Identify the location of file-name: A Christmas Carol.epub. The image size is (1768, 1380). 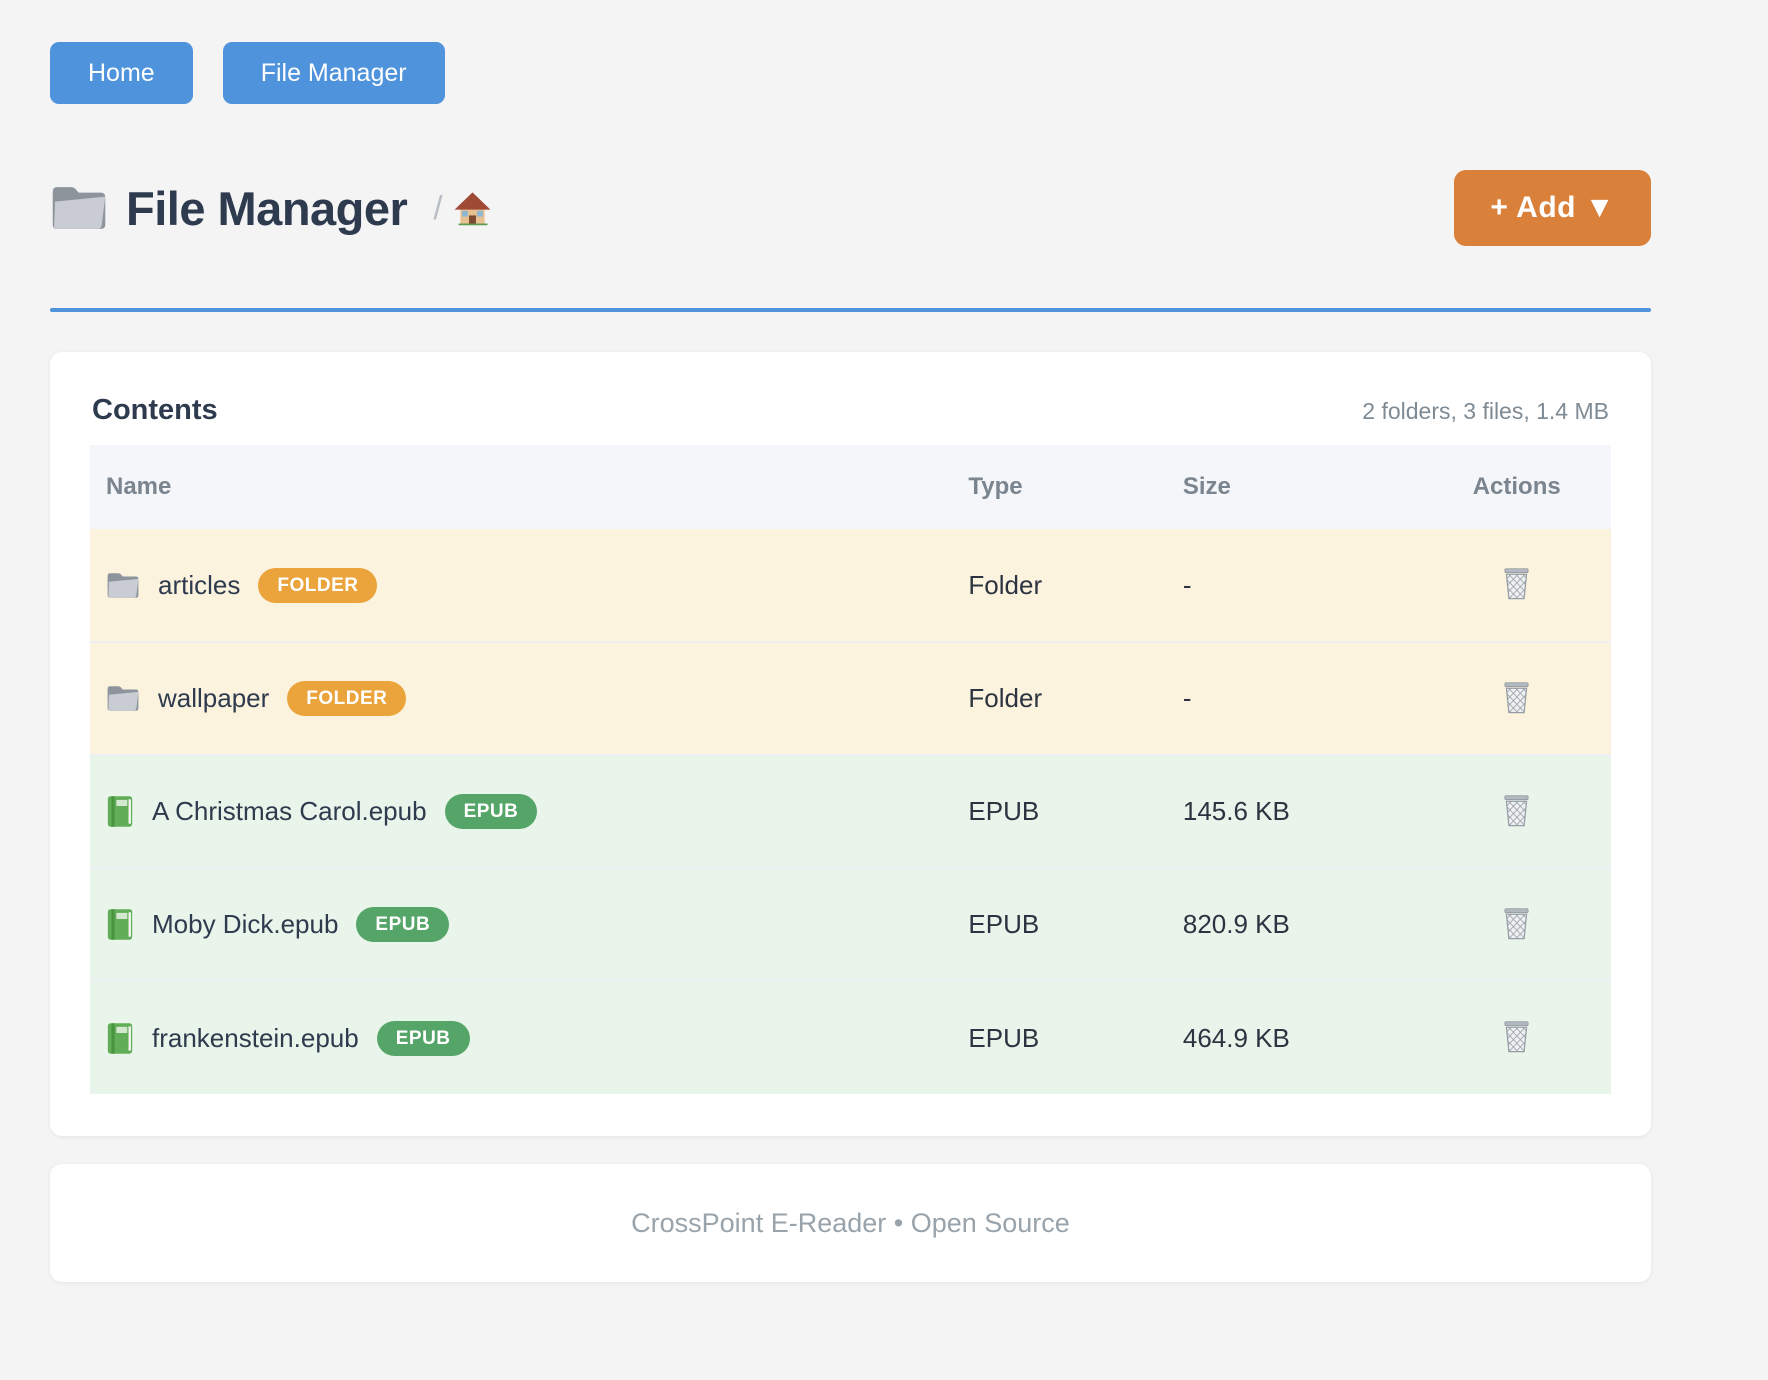
(289, 811).